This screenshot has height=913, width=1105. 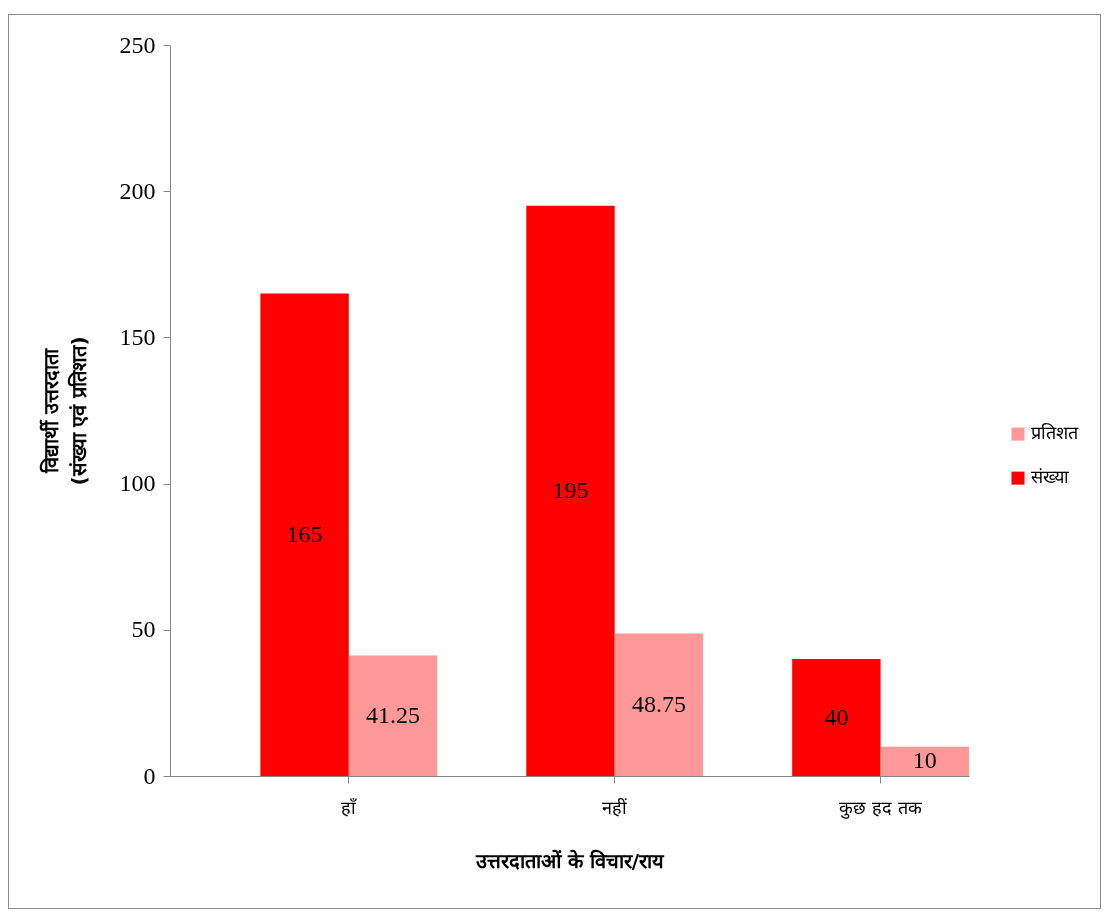 What do you see at coordinates (137, 44) in the screenshot?
I see `y-tick-label: 250` at bounding box center [137, 44].